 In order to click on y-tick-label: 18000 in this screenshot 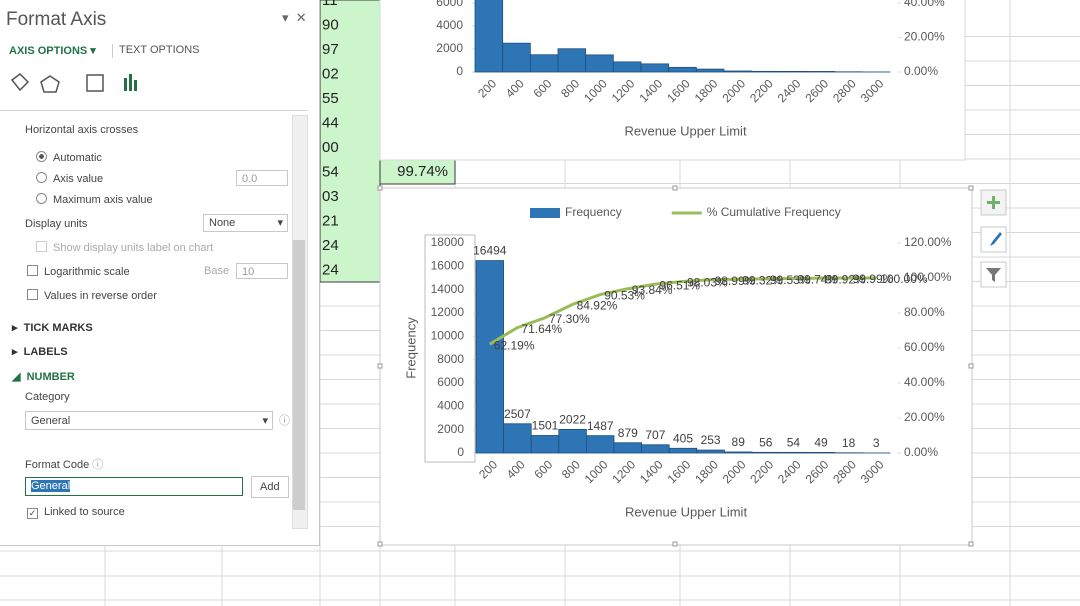, I will do `click(448, 242)`.